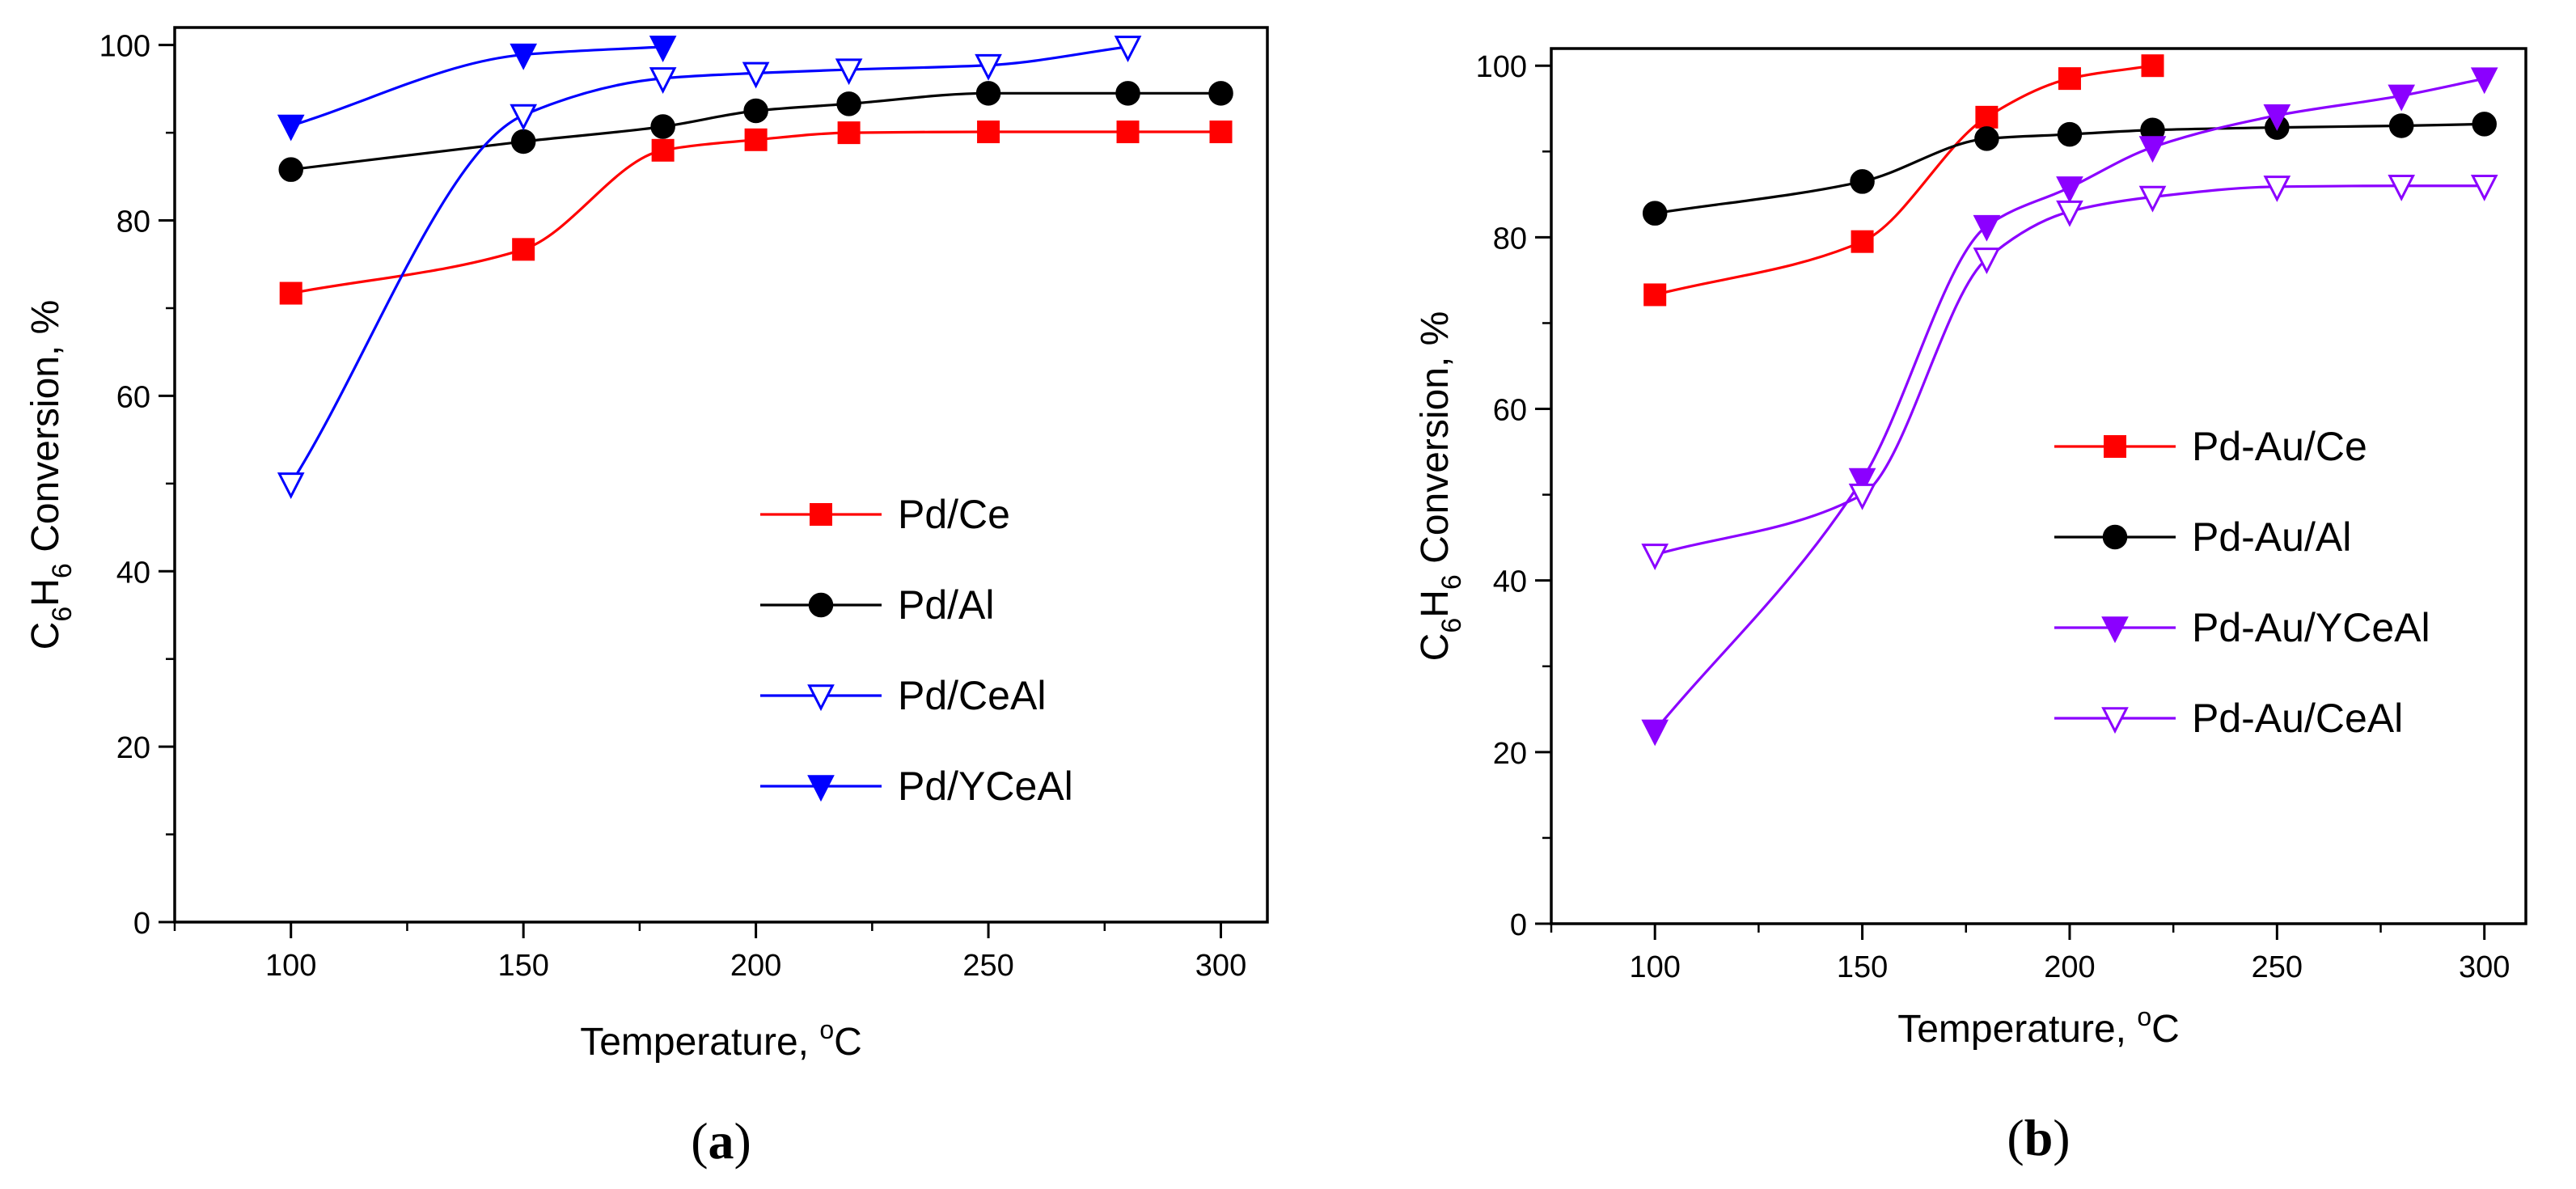 This screenshot has width=2576, height=1189. What do you see at coordinates (1436, 604) in the screenshot?
I see `y-axis-title-part: H` at bounding box center [1436, 604].